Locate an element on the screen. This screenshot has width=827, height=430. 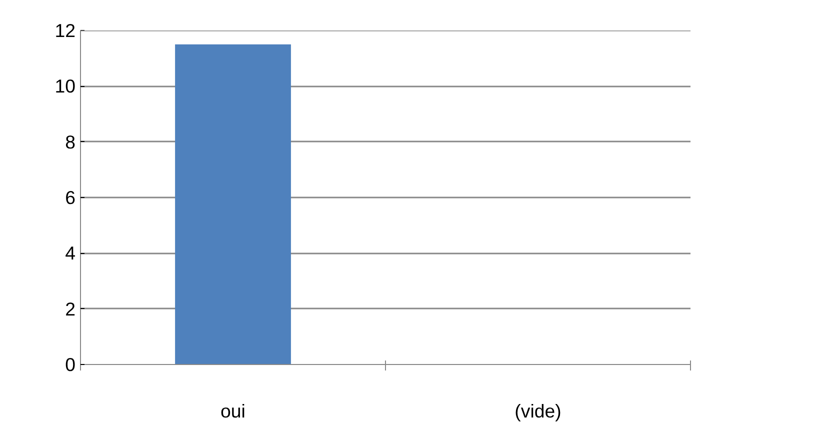
y-tick-label: 8 is located at coordinates (70, 141).